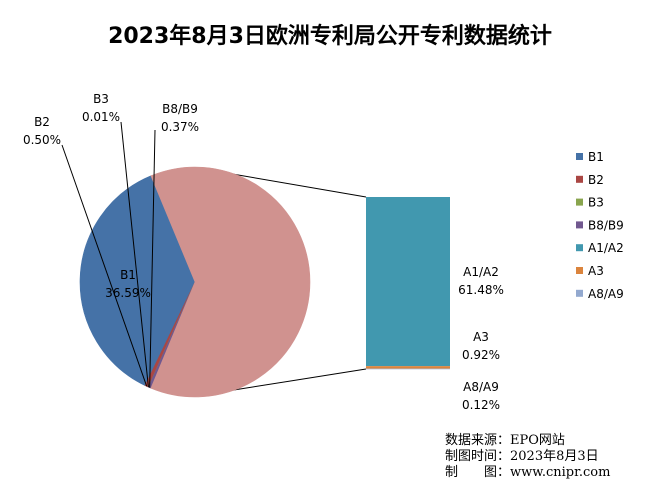 The width and height of the screenshot is (660, 485). Describe the element at coordinates (579, 156) in the screenshot. I see `legend-swatch-b1` at that location.